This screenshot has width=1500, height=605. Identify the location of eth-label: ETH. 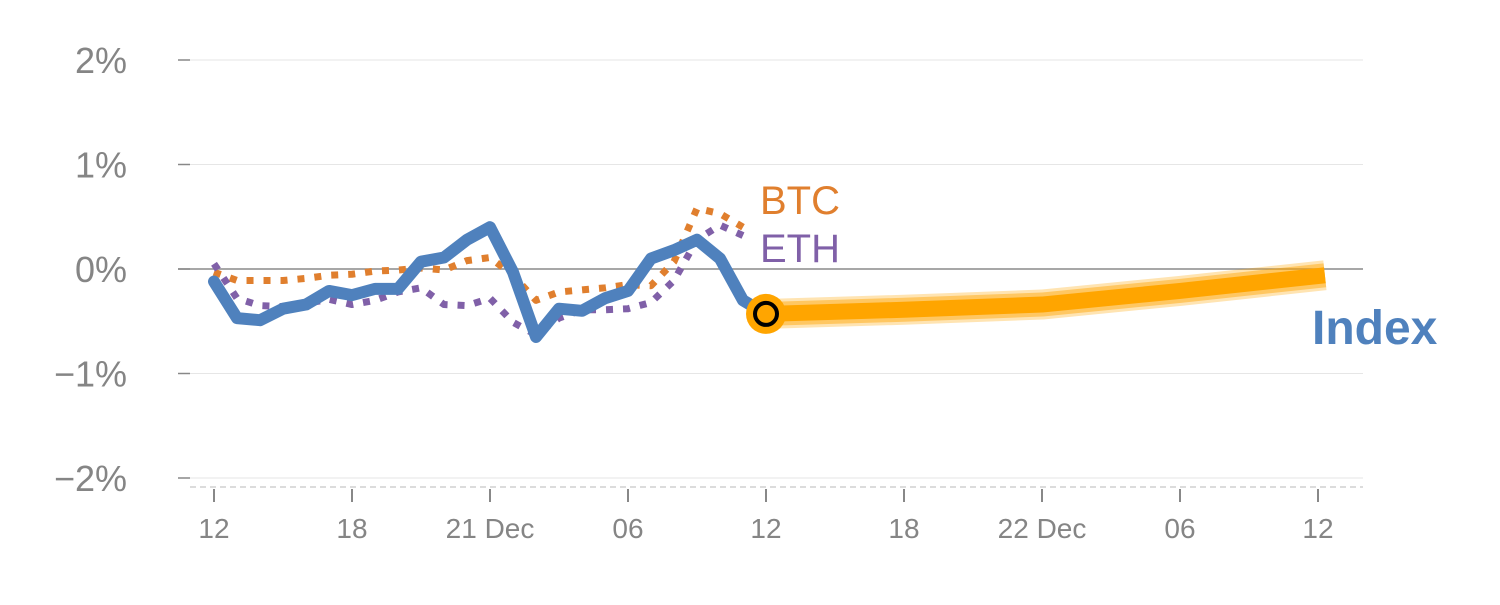
(800, 249).